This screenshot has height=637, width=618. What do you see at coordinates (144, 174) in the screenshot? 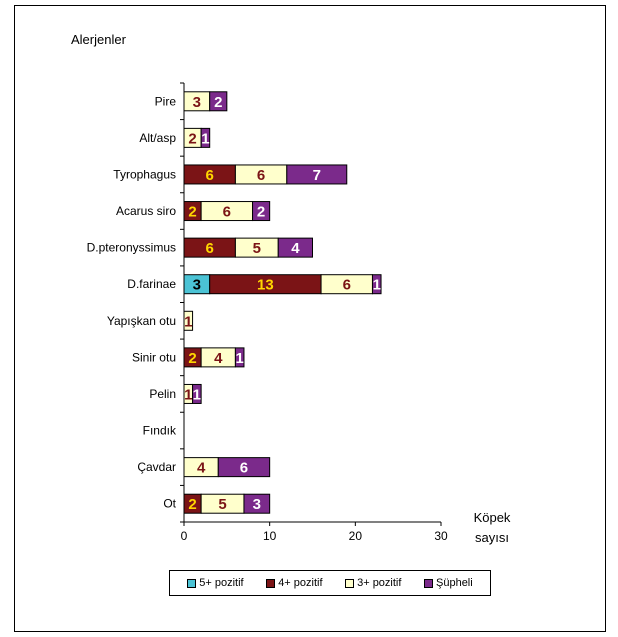
I see `category-label: Tyrophagus` at bounding box center [144, 174].